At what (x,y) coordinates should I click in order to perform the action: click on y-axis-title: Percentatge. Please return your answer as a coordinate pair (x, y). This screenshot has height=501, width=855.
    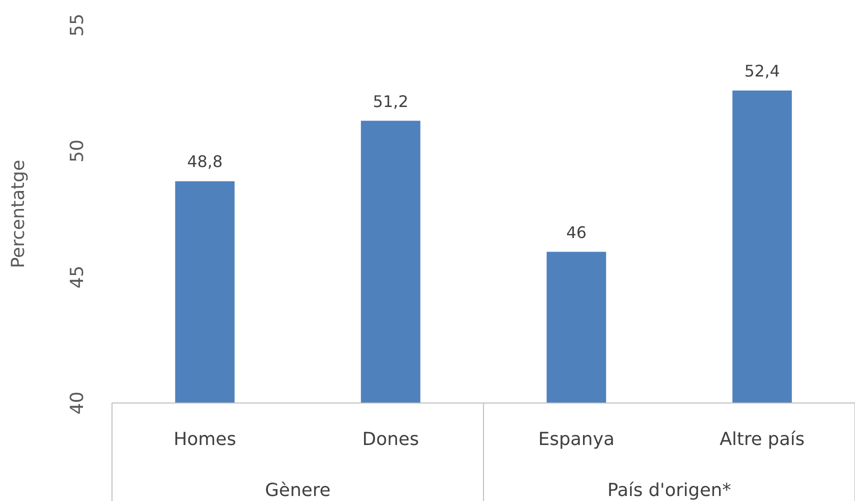
    Looking at the image, I should click on (18, 214).